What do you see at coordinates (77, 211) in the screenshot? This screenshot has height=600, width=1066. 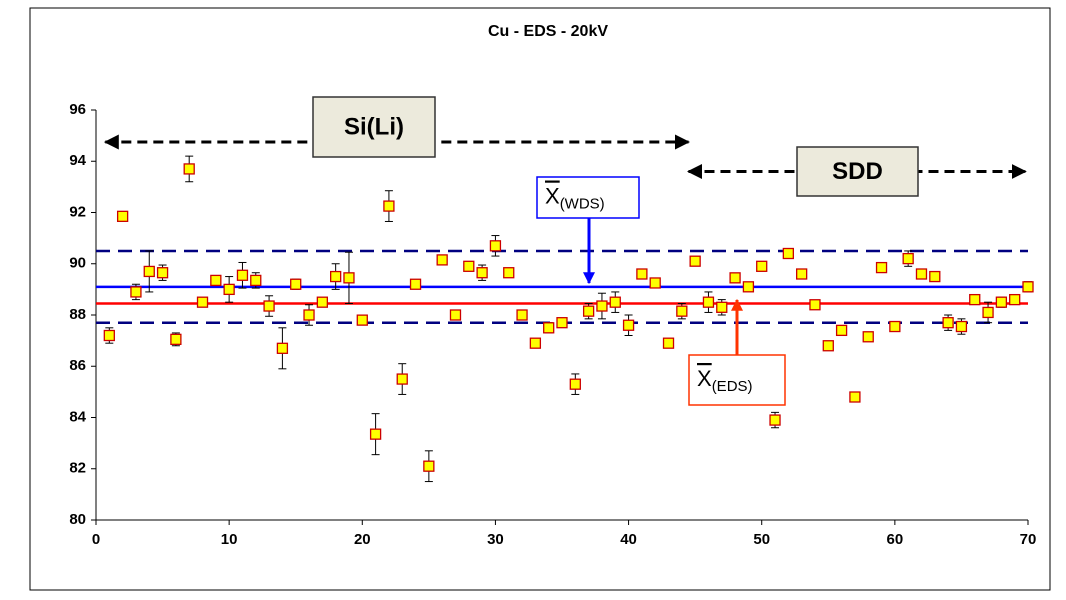 I see `y-tick-label: 92` at bounding box center [77, 211].